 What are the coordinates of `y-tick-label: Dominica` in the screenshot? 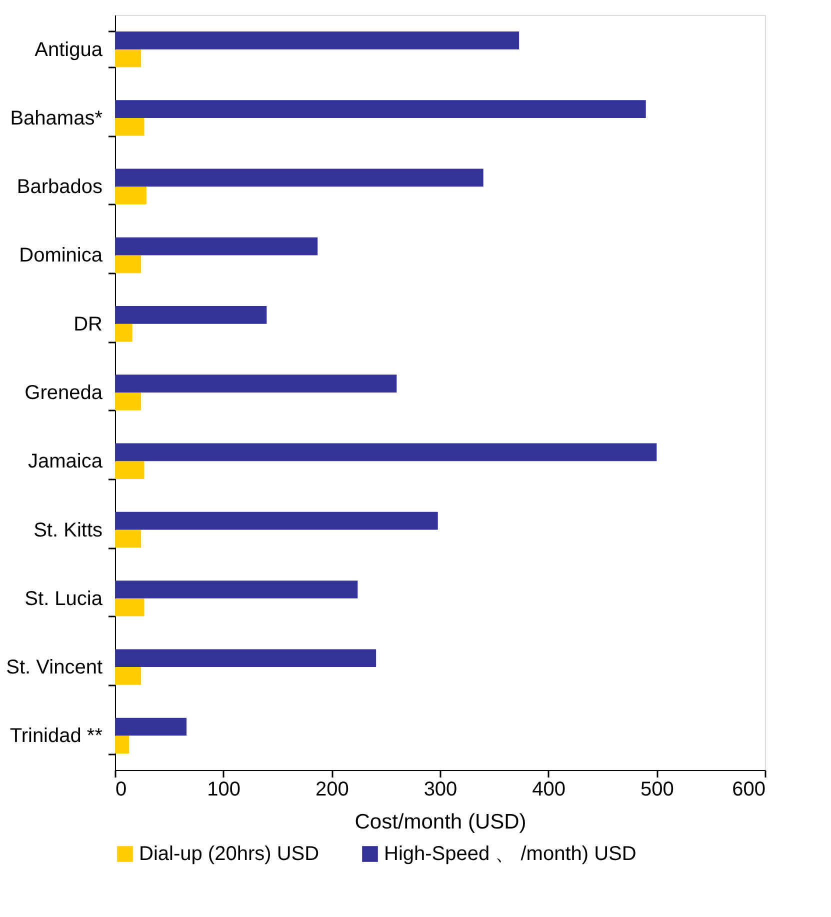 It's located at (61, 255).